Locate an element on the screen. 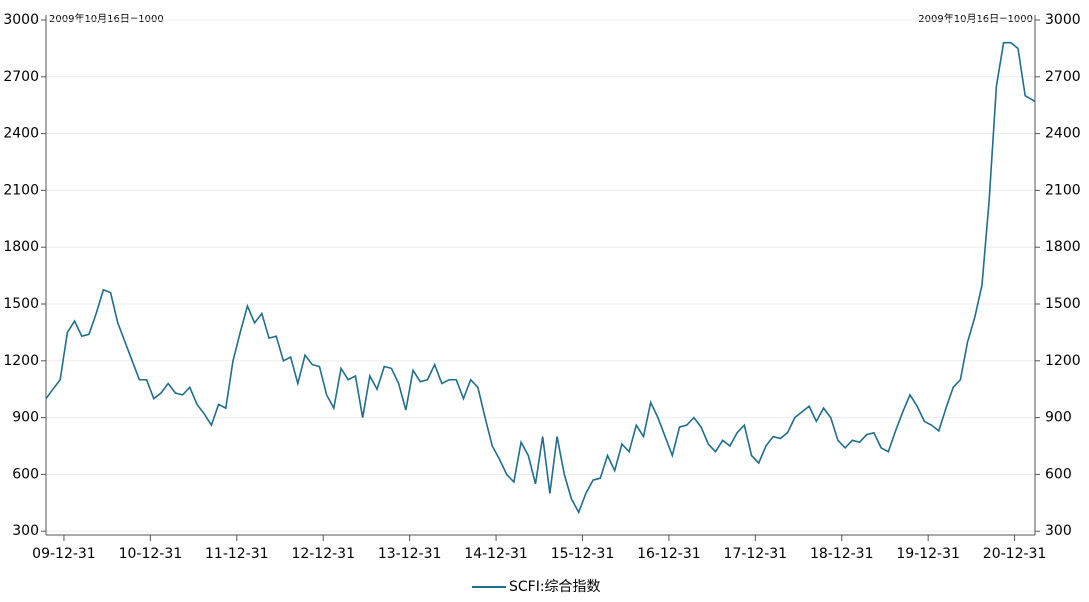 The width and height of the screenshot is (1089, 602). y2-tick-label: 2400 is located at coordinates (1063, 134).